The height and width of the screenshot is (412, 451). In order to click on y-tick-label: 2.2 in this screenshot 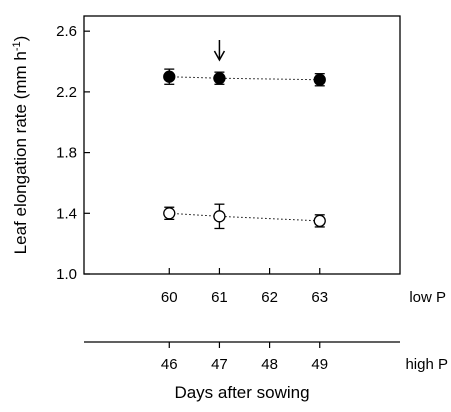, I will do `click(66, 92)`.